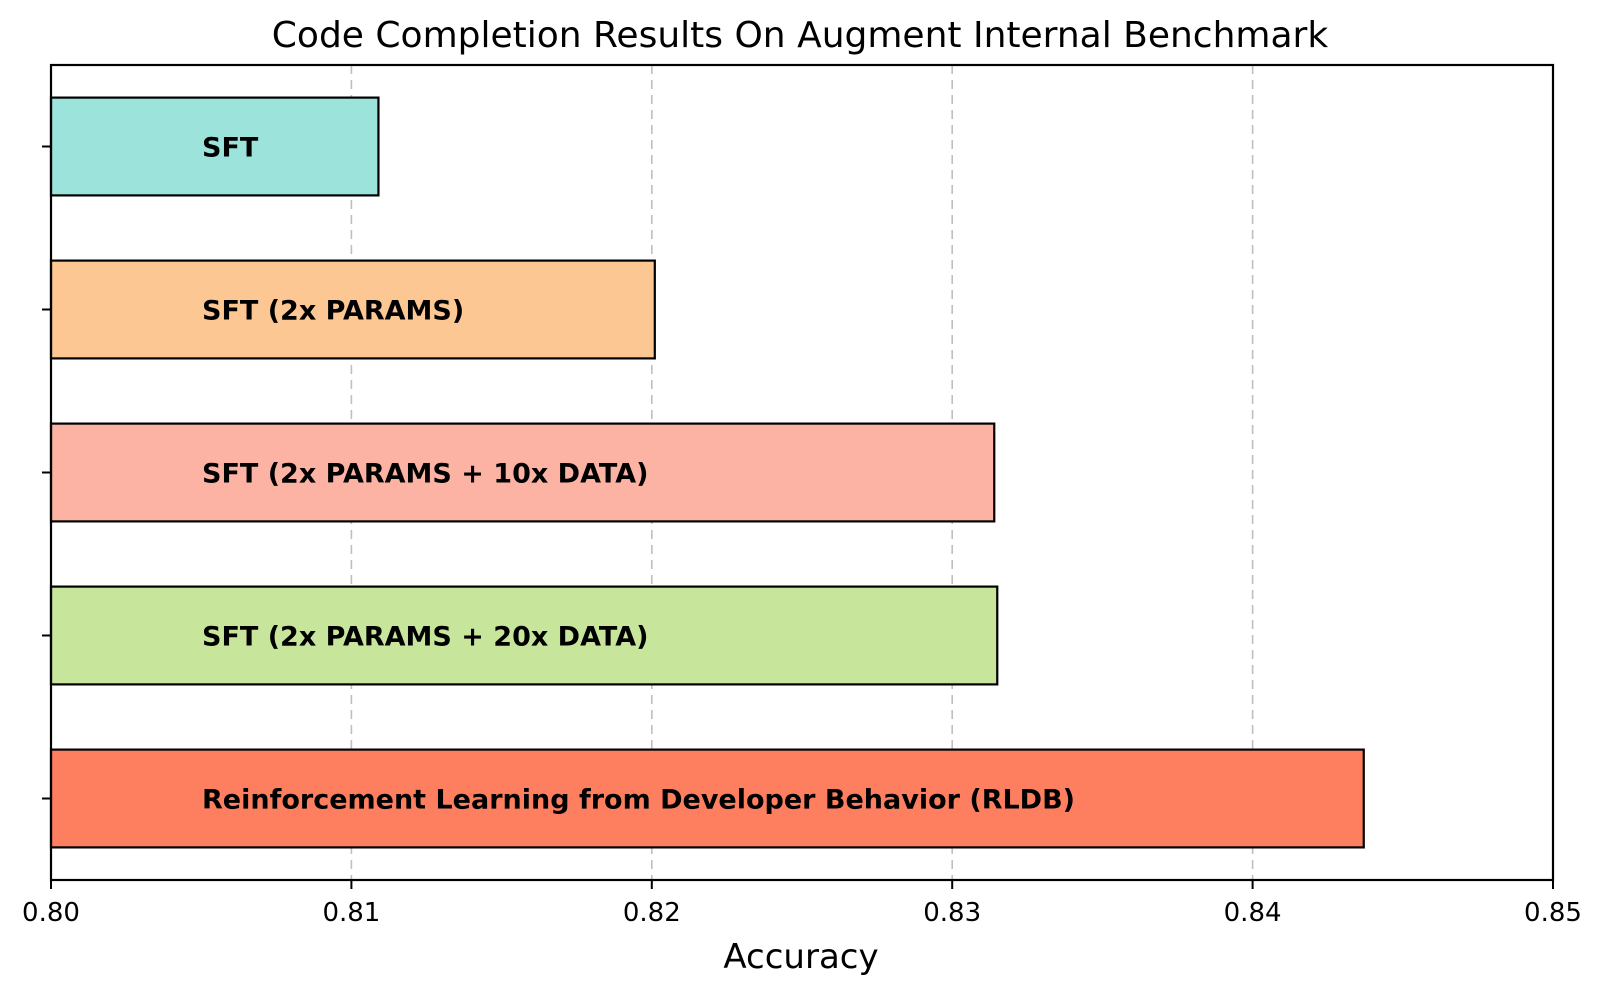  I want to click on bar-label: SFT (2x PARAMS + 10x DATA), so click(425, 474).